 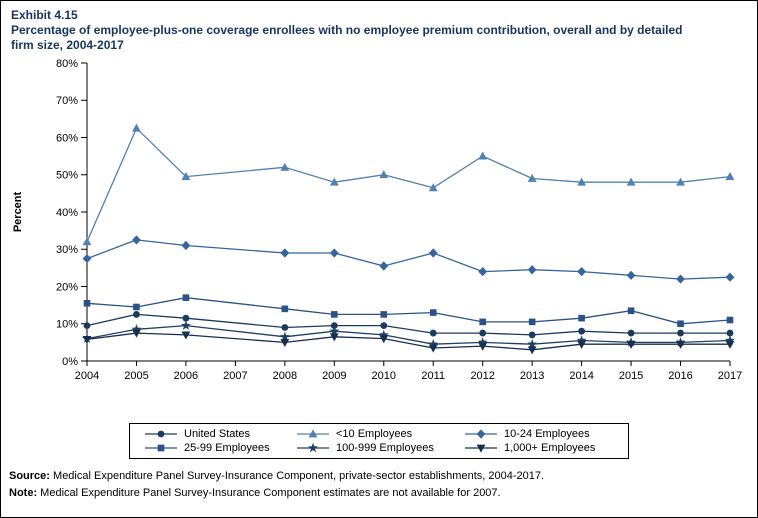 I want to click on series-united-states, so click(x=408, y=325).